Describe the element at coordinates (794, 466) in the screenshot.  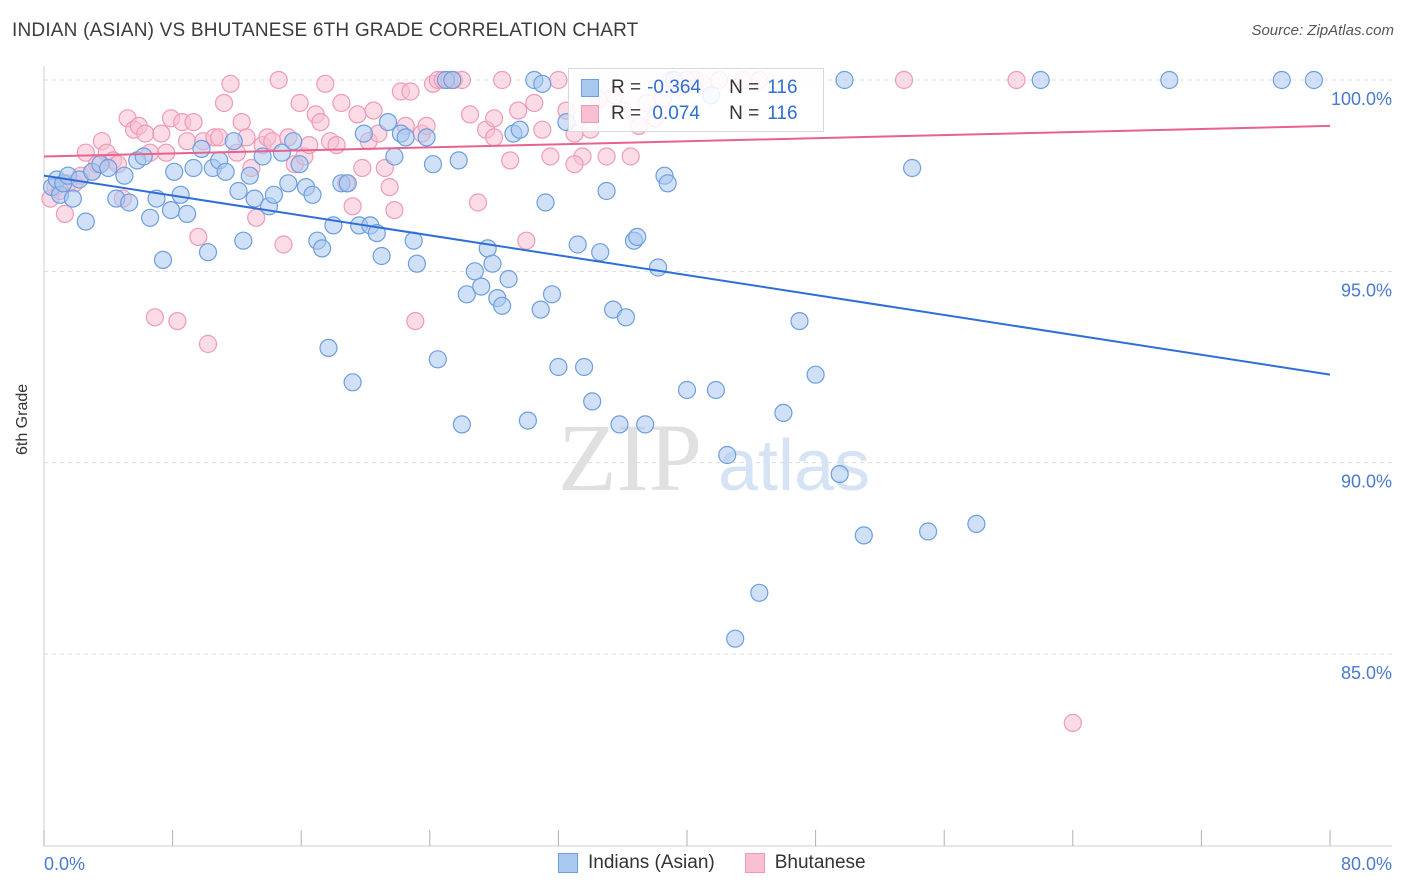
I see `watermark-atlas: atlas` at that location.